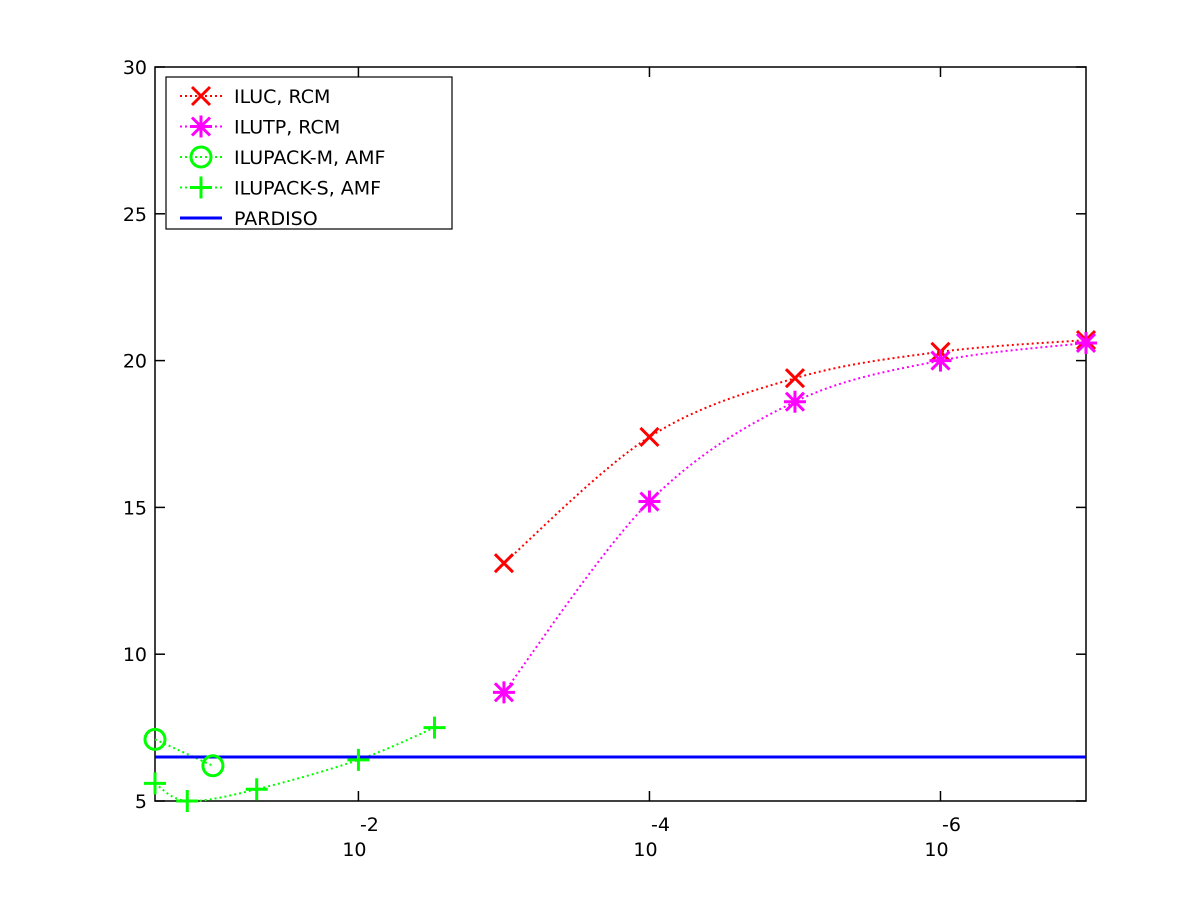 The width and height of the screenshot is (1200, 900). I want to click on y-tick-label: 10, so click(135, 655).